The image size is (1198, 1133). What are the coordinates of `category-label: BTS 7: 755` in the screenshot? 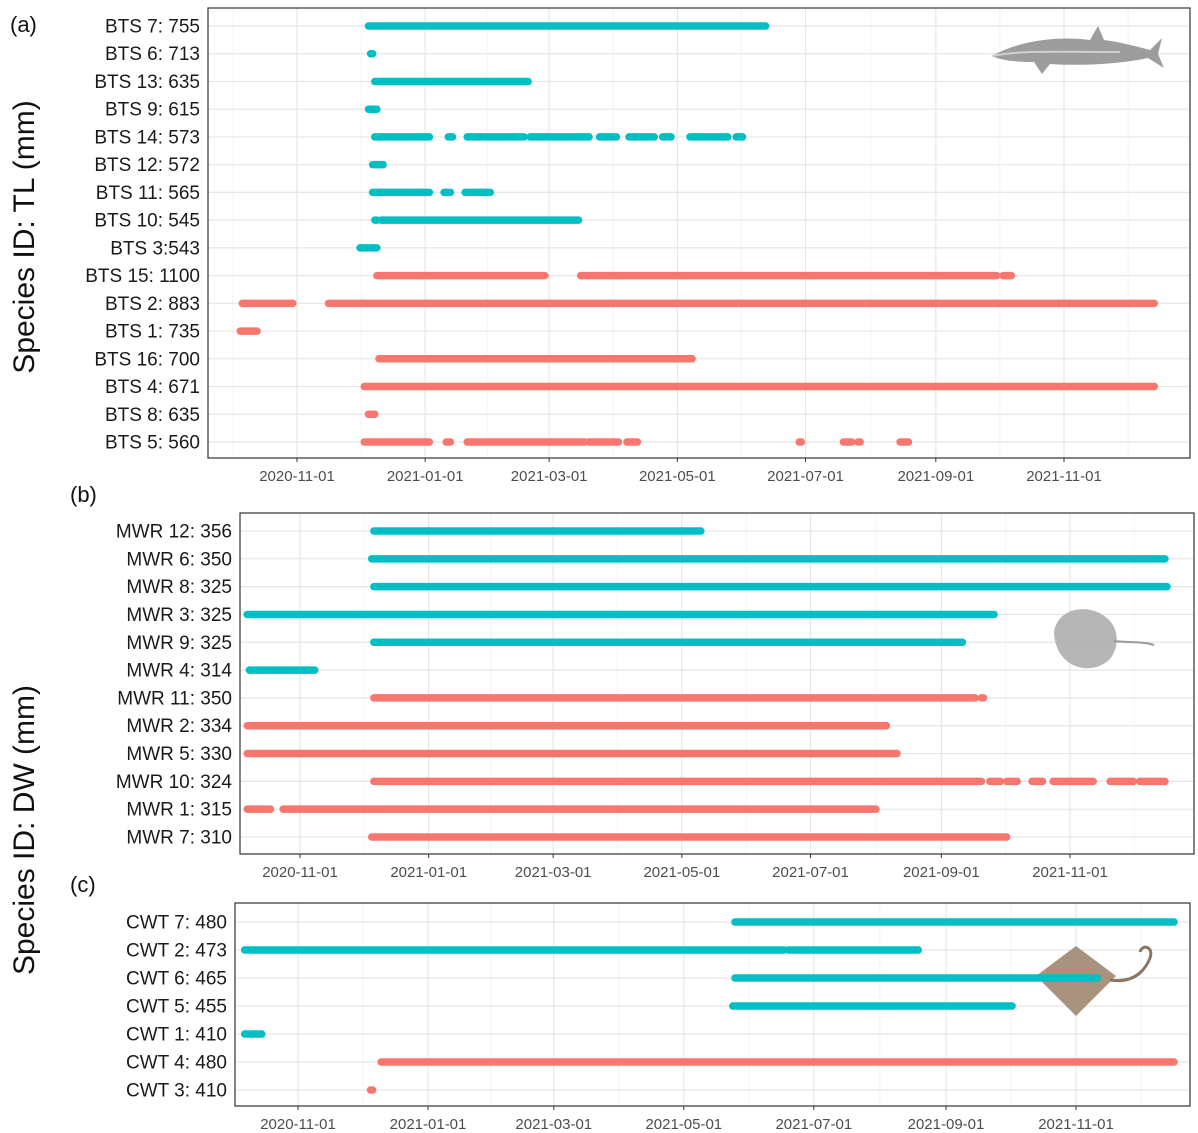 It's located at (152, 27).